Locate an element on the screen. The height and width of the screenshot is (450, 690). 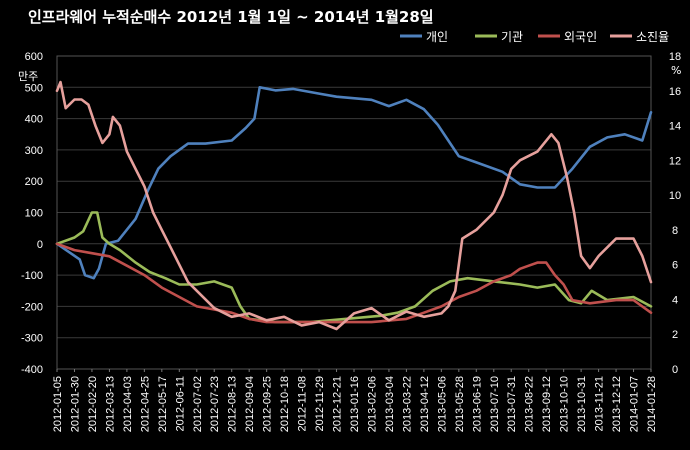
x-tick-label: 2012-04-03 is located at coordinates (128, 404).